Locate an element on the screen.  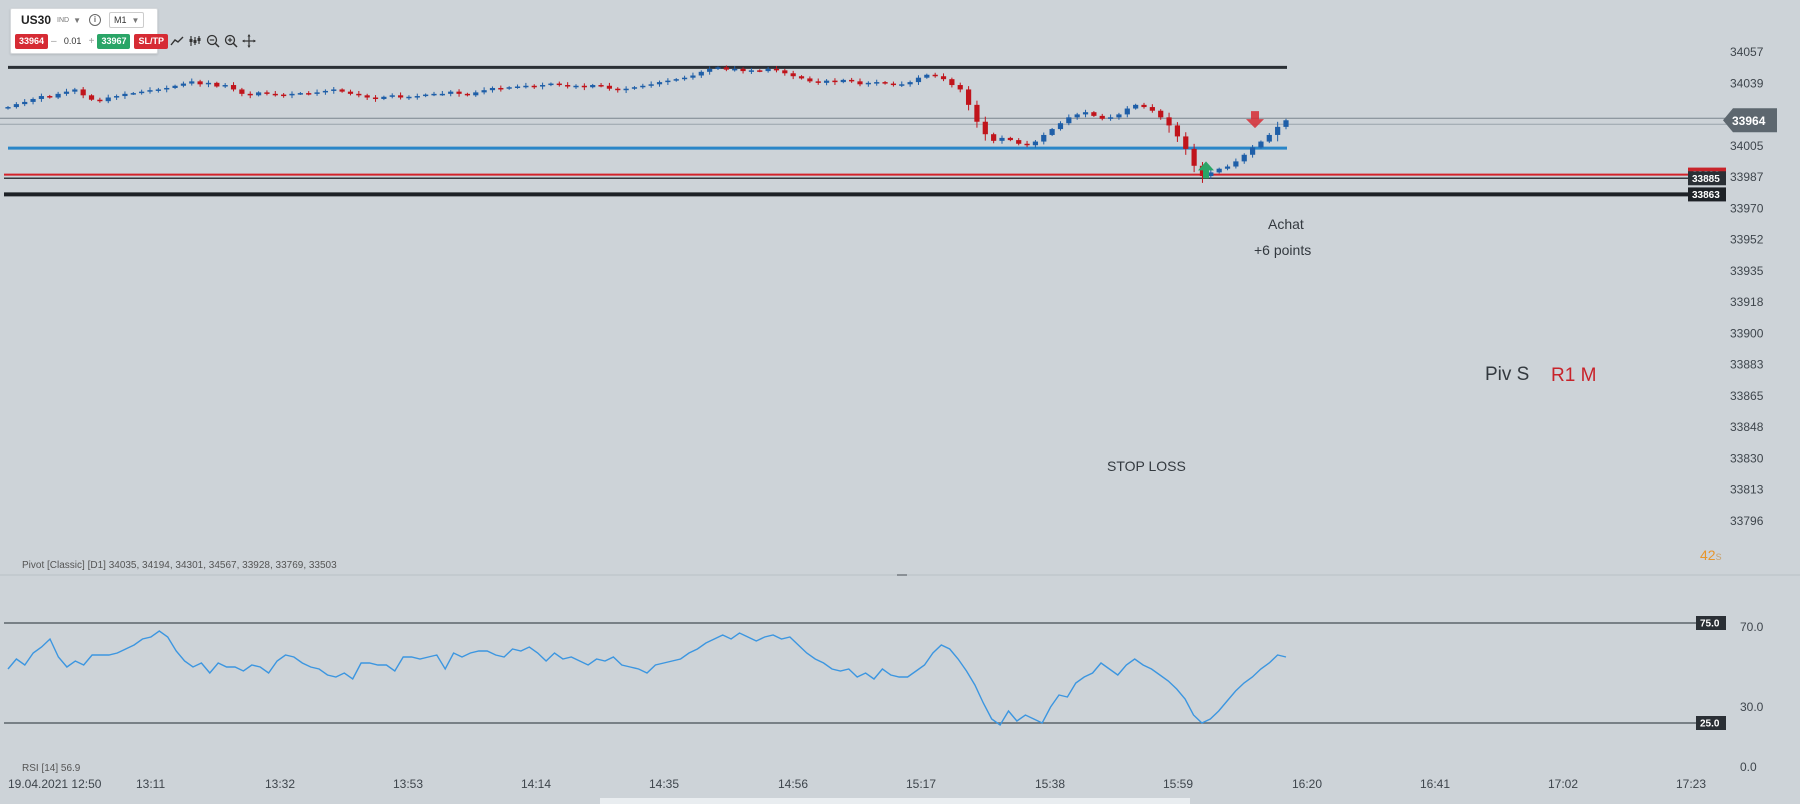
price-axis-tick: 33918 is located at coordinates (1747, 302).